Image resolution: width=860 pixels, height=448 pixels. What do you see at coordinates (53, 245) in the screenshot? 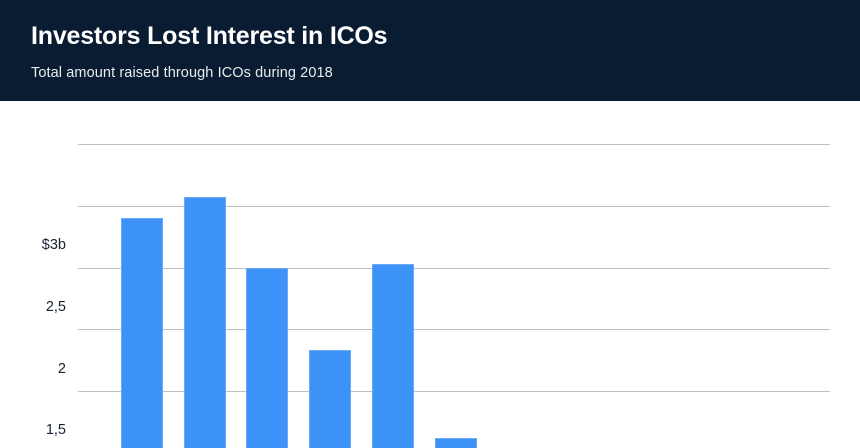
I see `y-axis-tick-label: $3b` at bounding box center [53, 245].